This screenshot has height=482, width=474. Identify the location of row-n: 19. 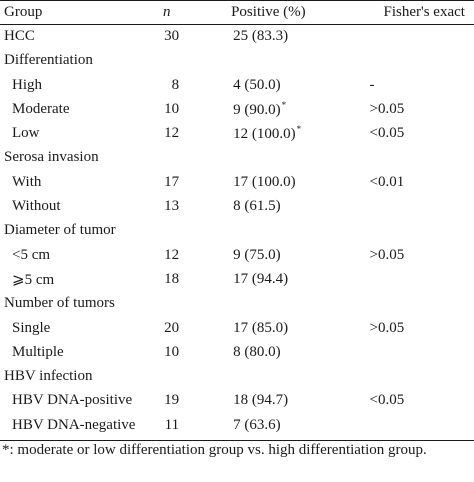
(172, 400).